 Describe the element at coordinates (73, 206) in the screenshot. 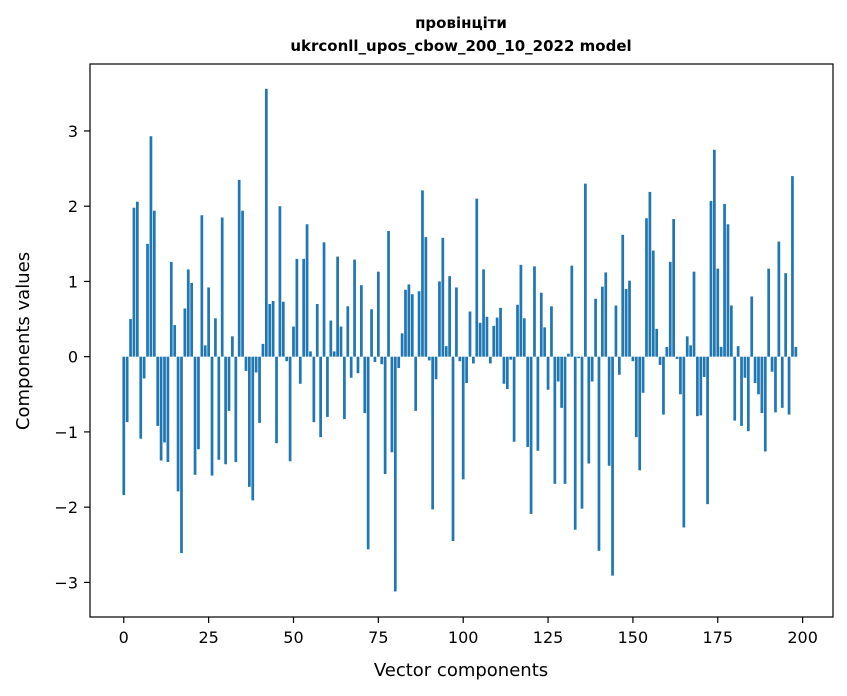

I see `y-tick-label: 2` at that location.